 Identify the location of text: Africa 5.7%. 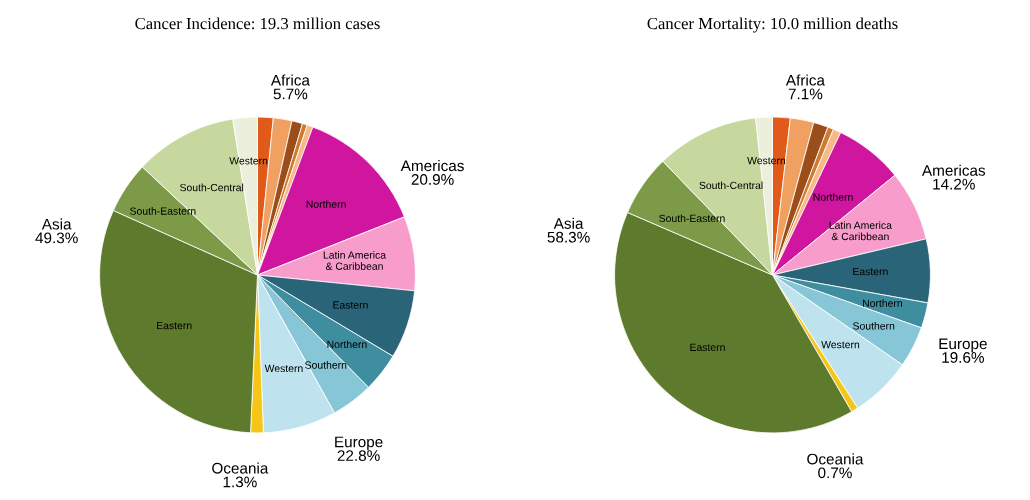
(290, 87).